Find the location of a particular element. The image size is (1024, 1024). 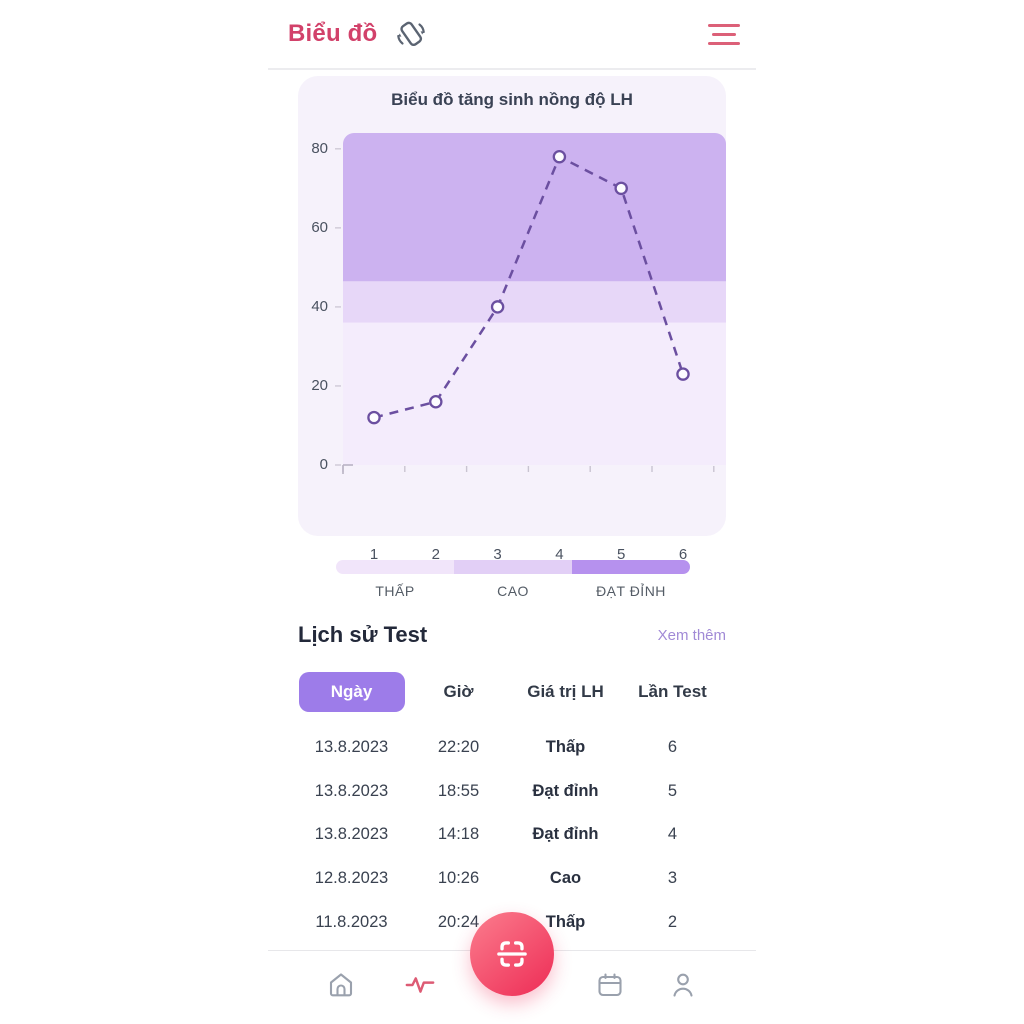

profile-icon is located at coordinates (683, 985).